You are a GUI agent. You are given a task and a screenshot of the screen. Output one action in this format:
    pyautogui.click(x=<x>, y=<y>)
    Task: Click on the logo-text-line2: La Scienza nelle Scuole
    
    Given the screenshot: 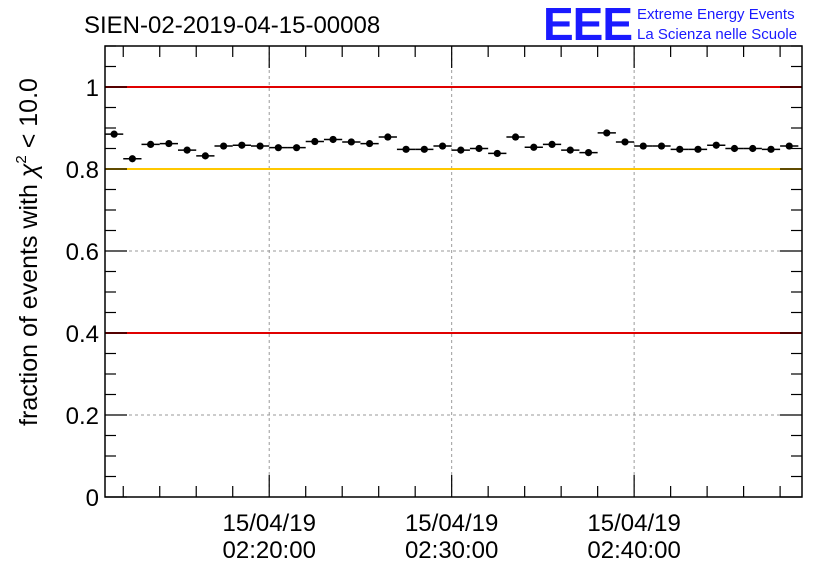 What is the action you would take?
    pyautogui.click(x=717, y=34)
    